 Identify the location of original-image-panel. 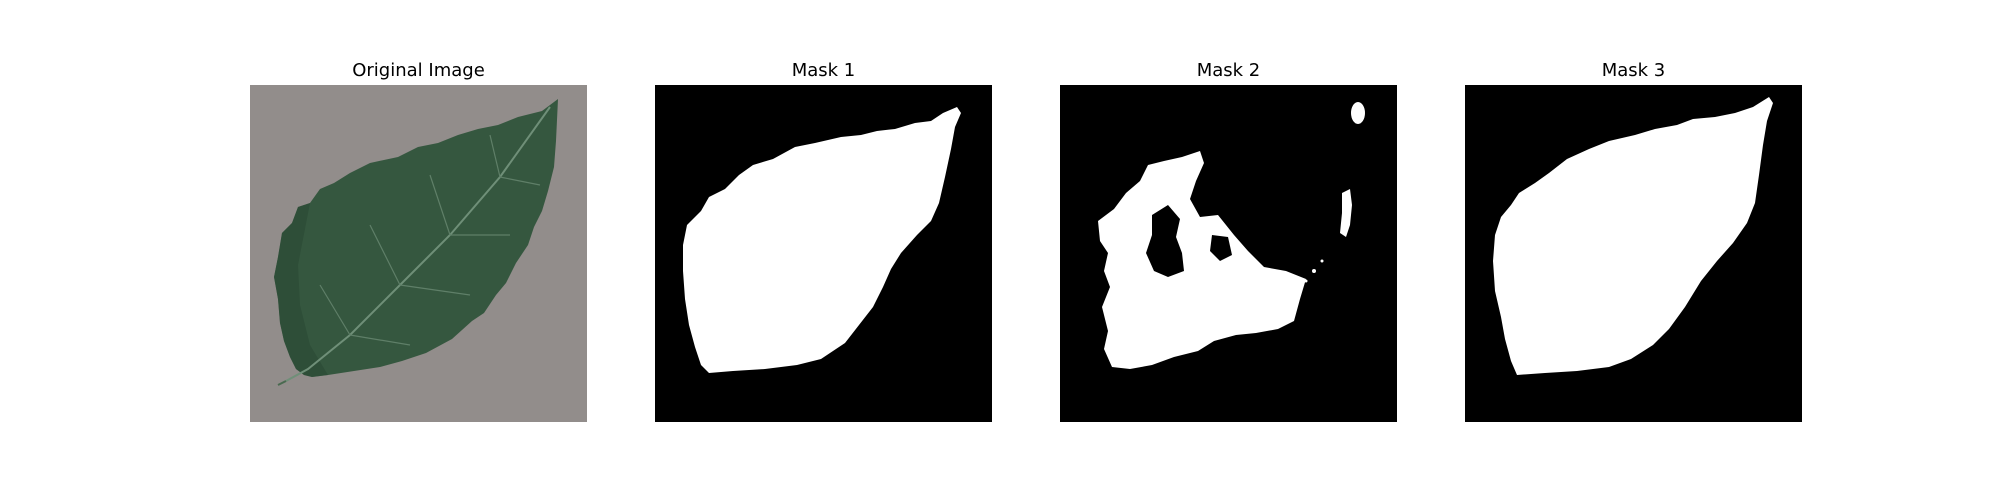
(418, 253).